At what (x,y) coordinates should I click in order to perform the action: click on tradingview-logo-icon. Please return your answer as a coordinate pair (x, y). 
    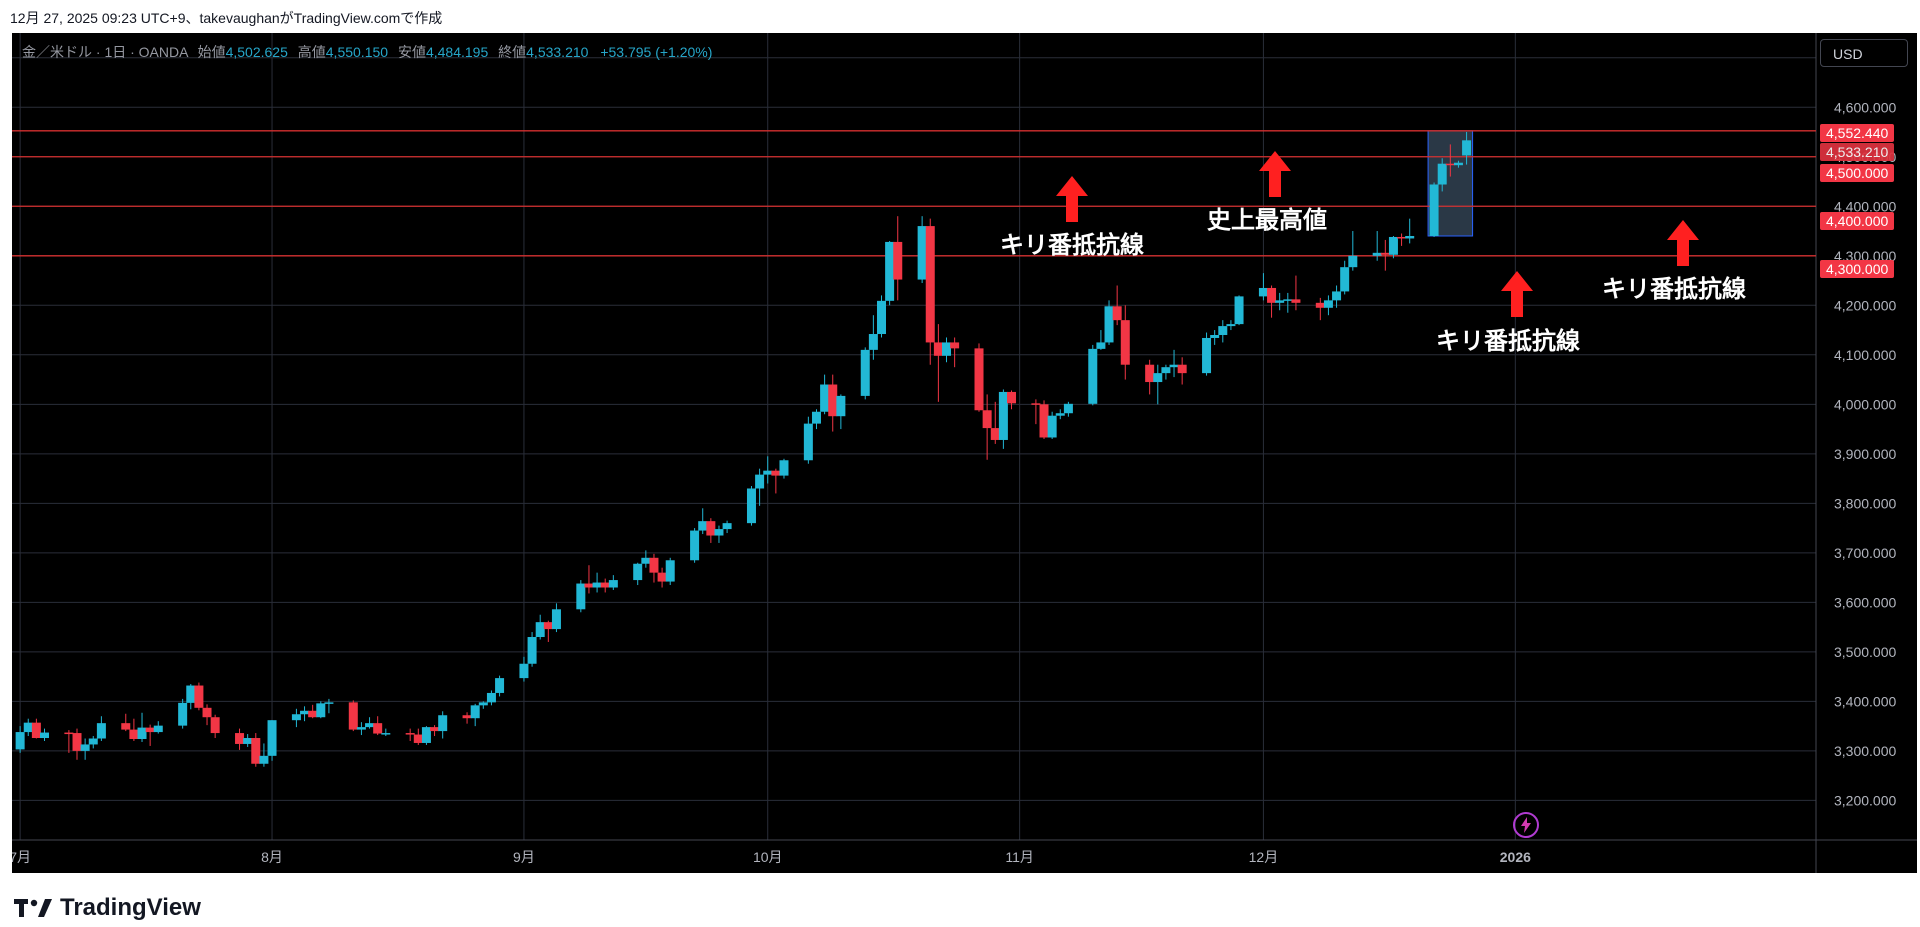
    Looking at the image, I should click on (33, 908).